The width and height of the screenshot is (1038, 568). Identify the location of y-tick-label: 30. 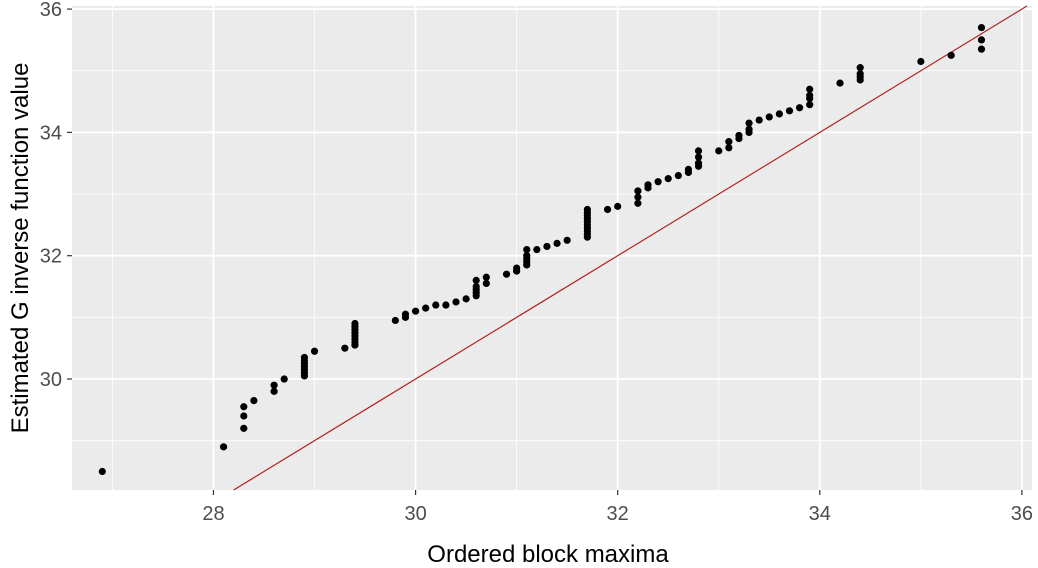
(51, 380).